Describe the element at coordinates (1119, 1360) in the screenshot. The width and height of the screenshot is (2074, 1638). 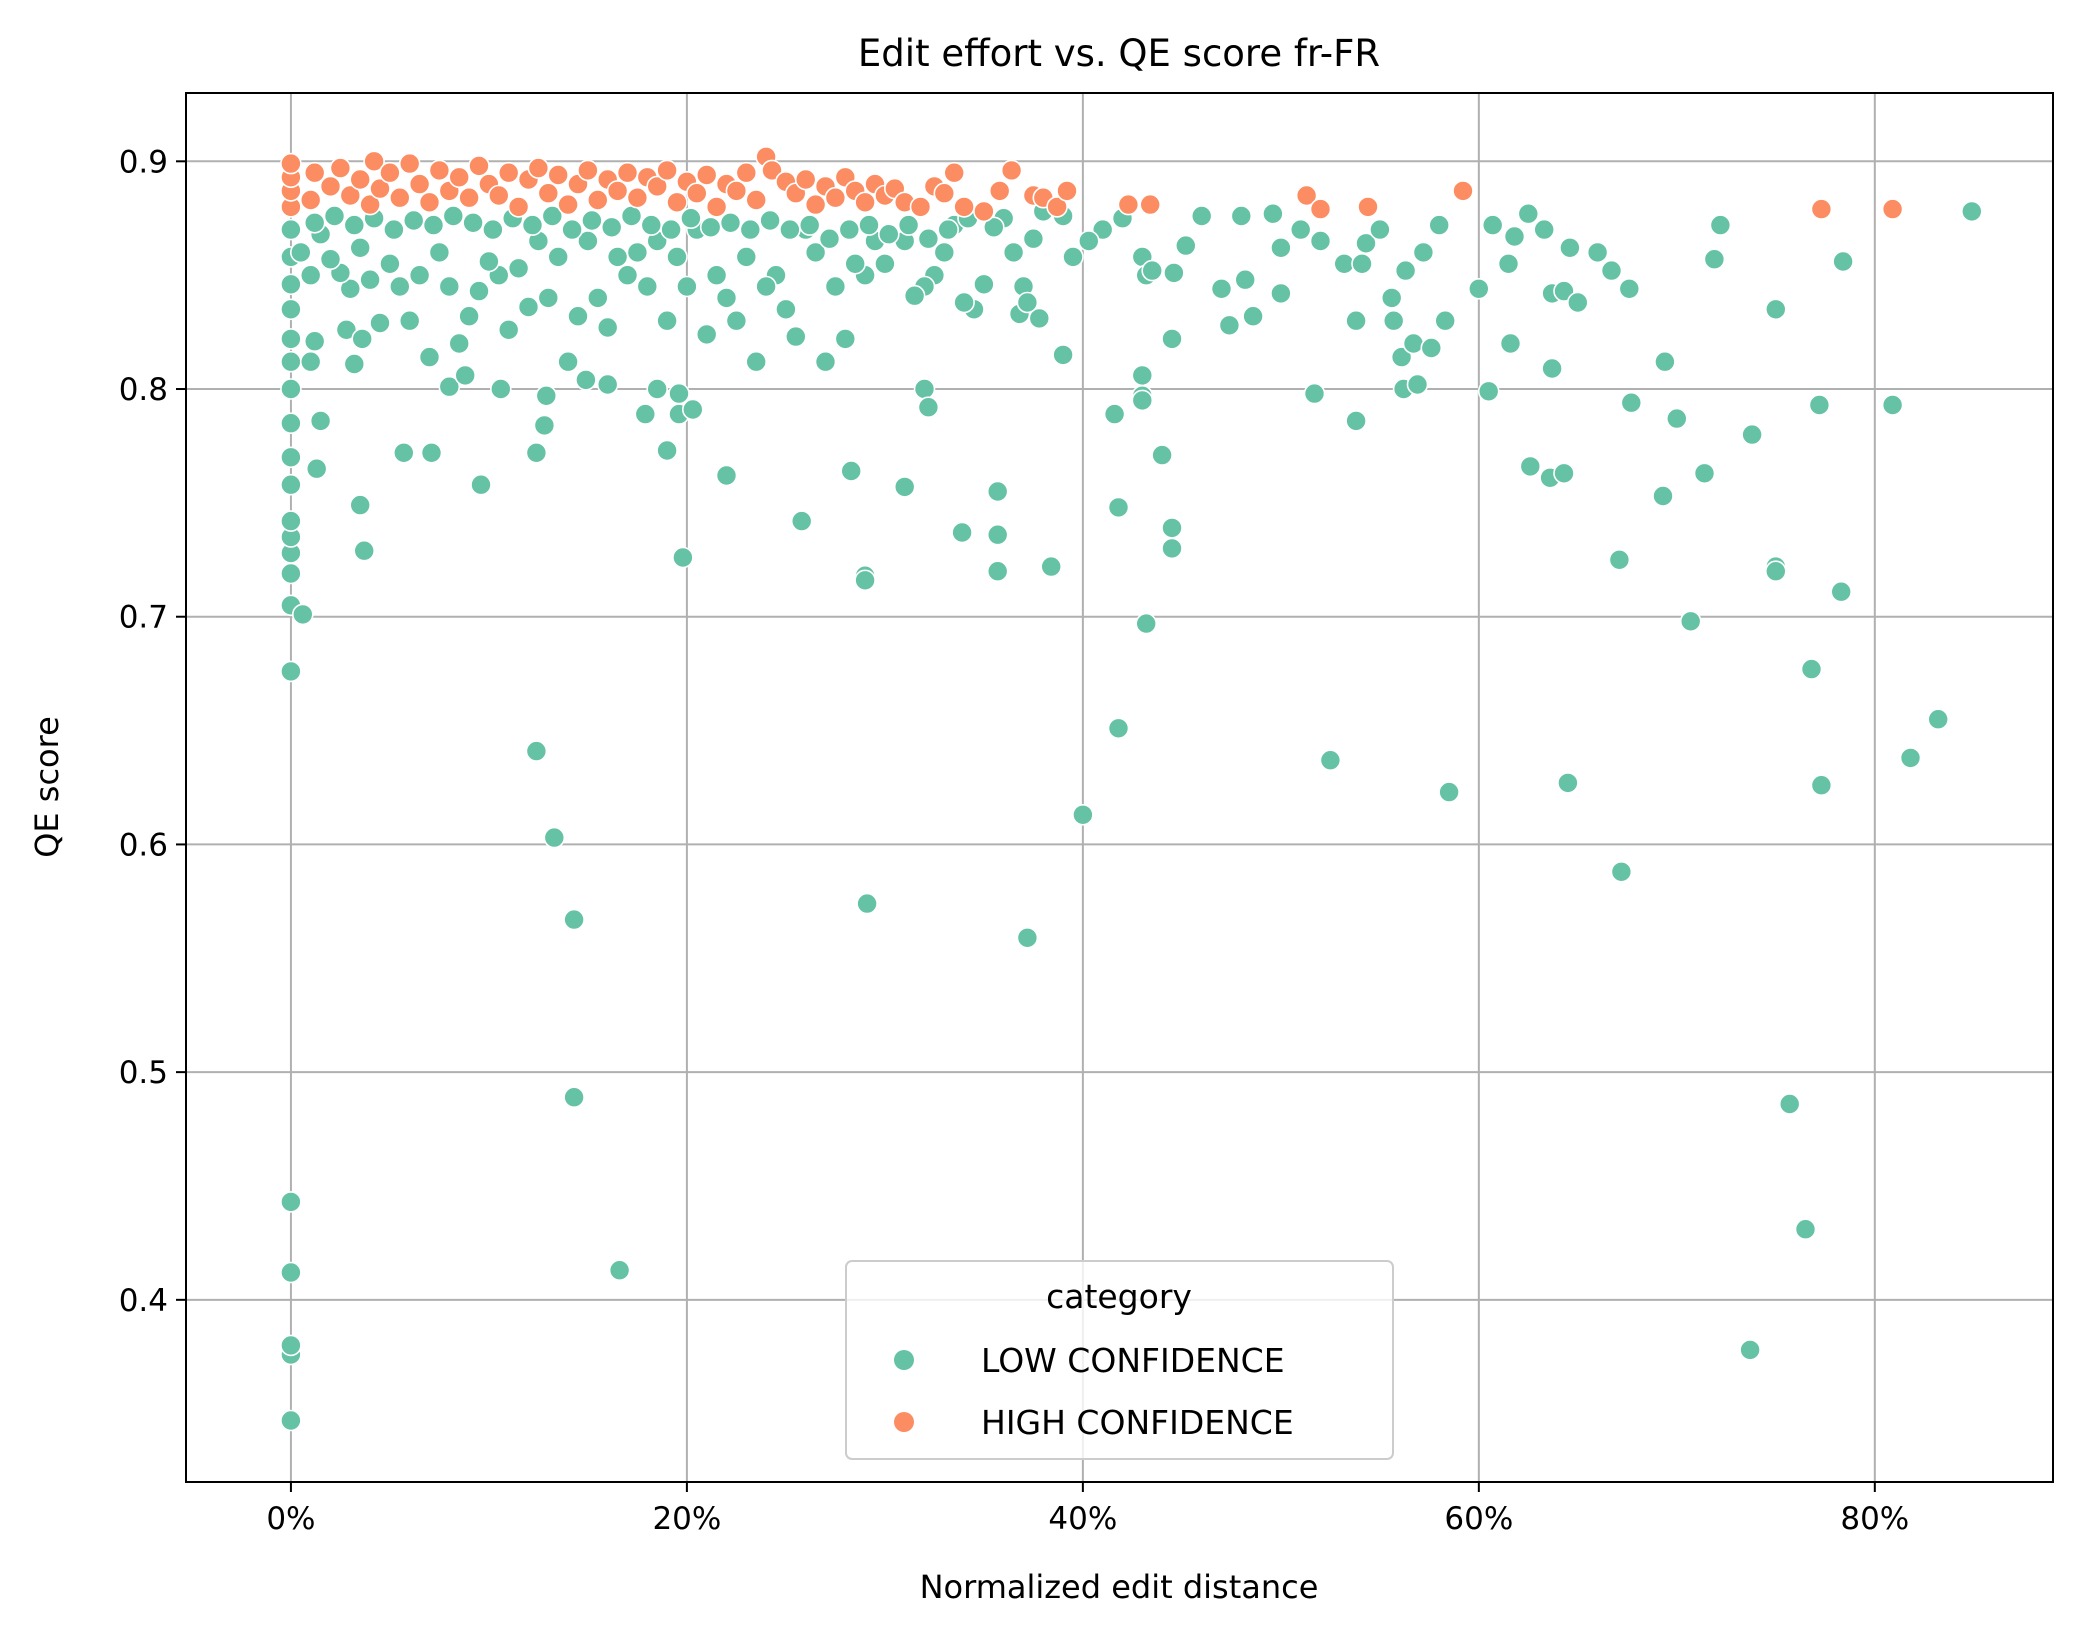
I see `legend: category LOW CONFIDENCE HIGH CONFIDENCE` at that location.